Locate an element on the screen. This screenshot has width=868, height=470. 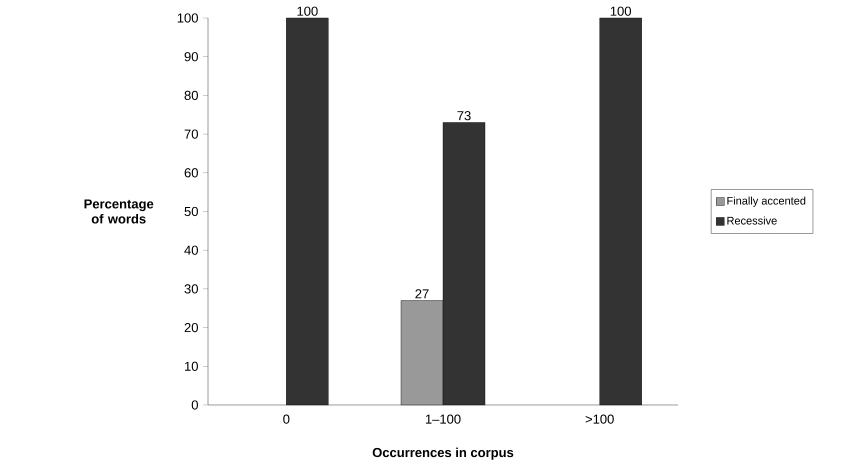
x-axis-title: Occurrences in corpus is located at coordinates (443, 454).